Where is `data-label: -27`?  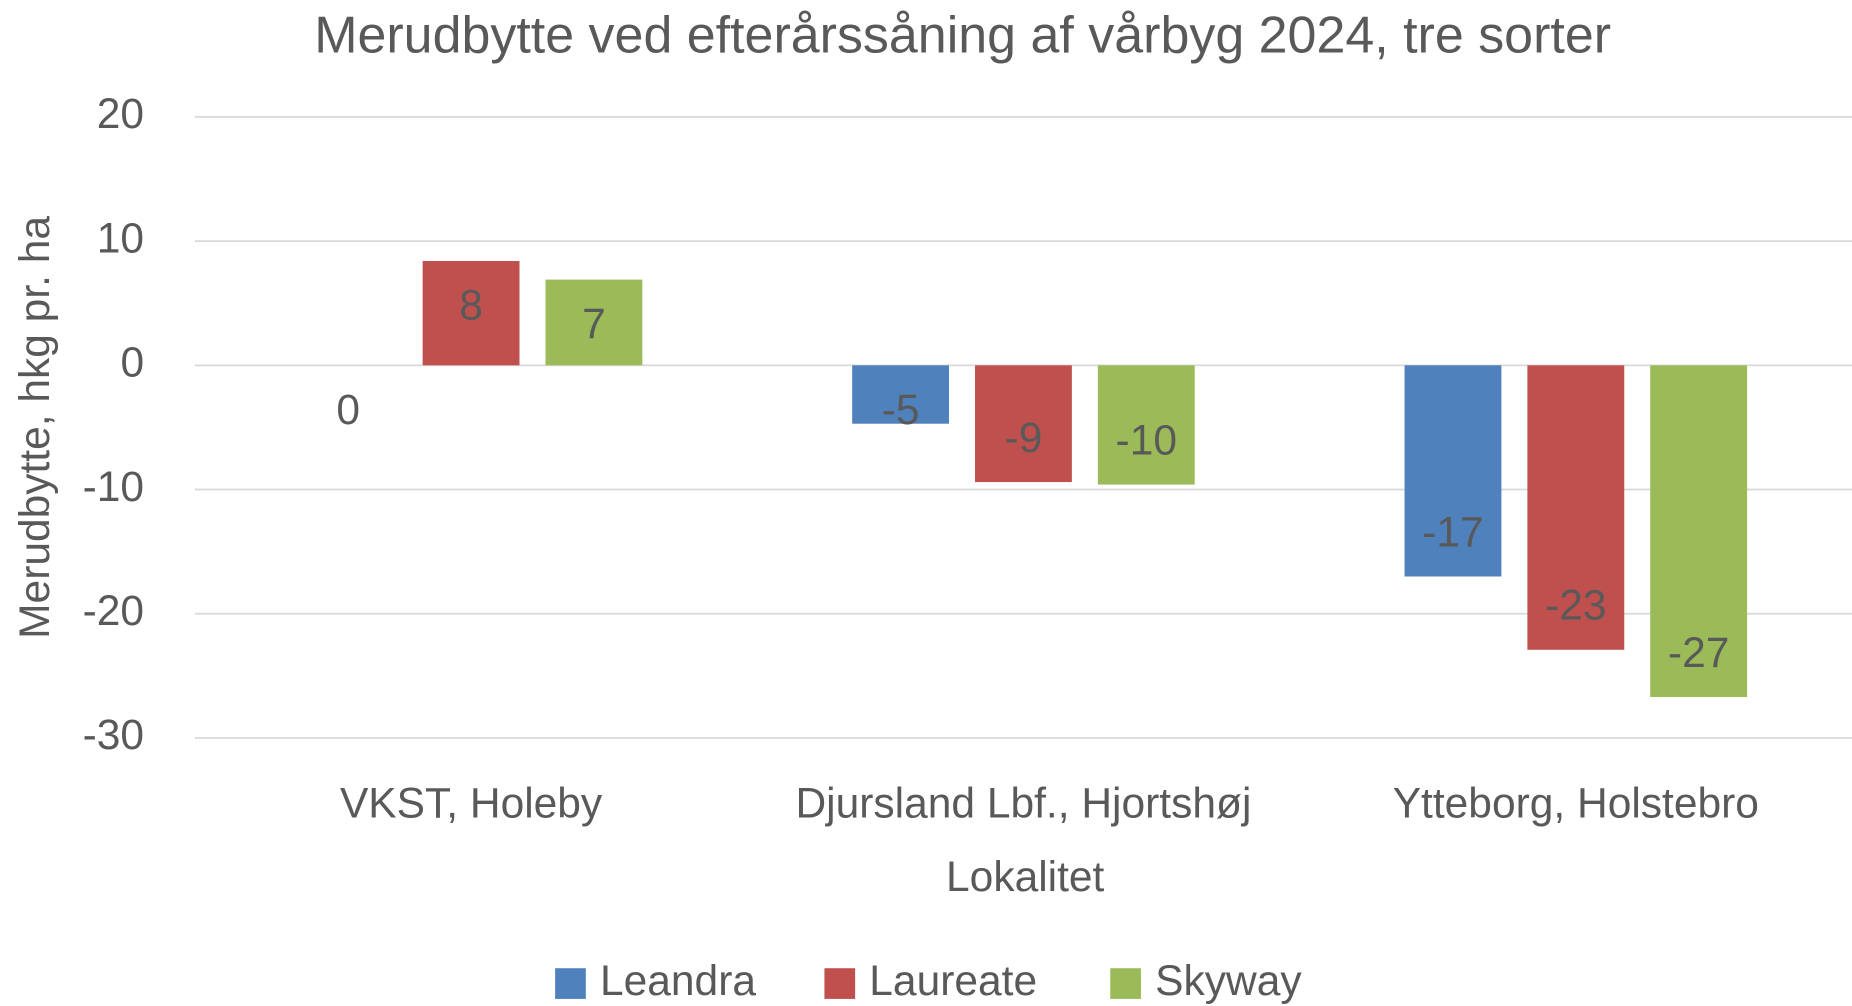
data-label: -27 is located at coordinates (1698, 653).